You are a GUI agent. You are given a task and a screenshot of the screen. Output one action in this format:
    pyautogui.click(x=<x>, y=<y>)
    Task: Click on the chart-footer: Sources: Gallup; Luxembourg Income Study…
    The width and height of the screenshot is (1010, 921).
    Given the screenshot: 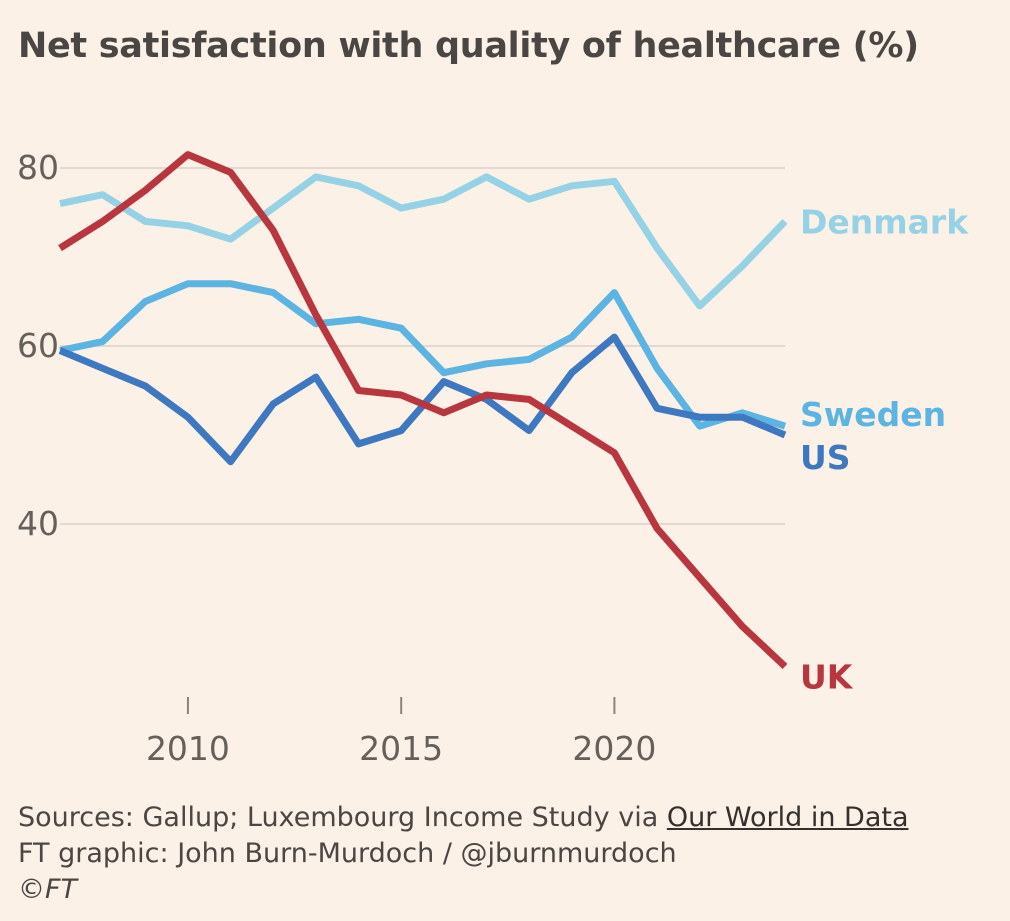 What is the action you would take?
    pyautogui.click(x=463, y=854)
    